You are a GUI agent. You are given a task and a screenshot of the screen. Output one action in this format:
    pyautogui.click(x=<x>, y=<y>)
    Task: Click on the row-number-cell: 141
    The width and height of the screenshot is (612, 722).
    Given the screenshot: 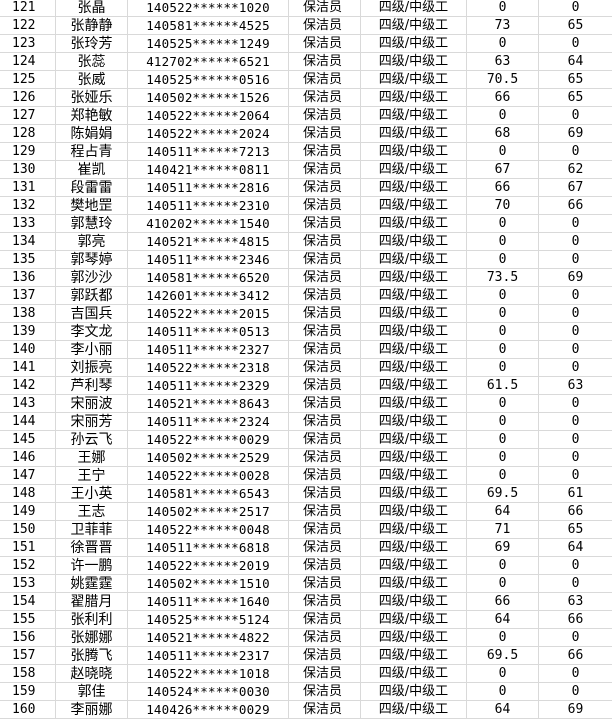 What is the action you would take?
    pyautogui.click(x=28, y=367)
    